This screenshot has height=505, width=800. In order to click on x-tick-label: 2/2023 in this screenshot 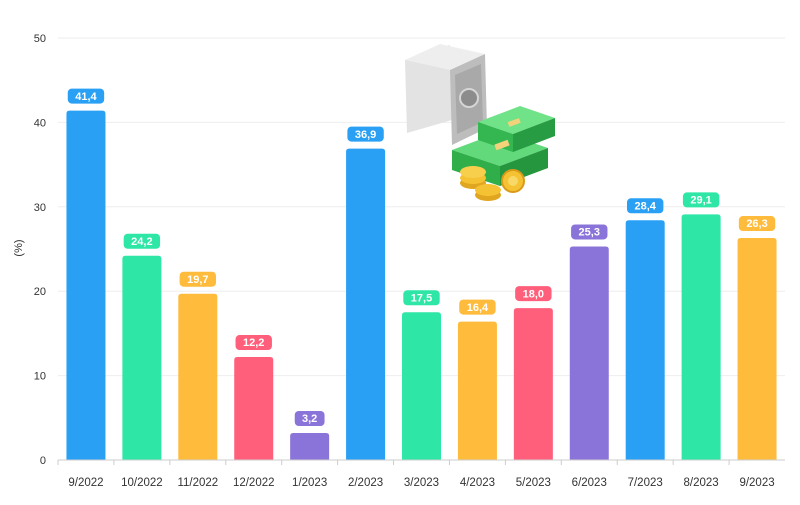, I will do `click(365, 483)`.